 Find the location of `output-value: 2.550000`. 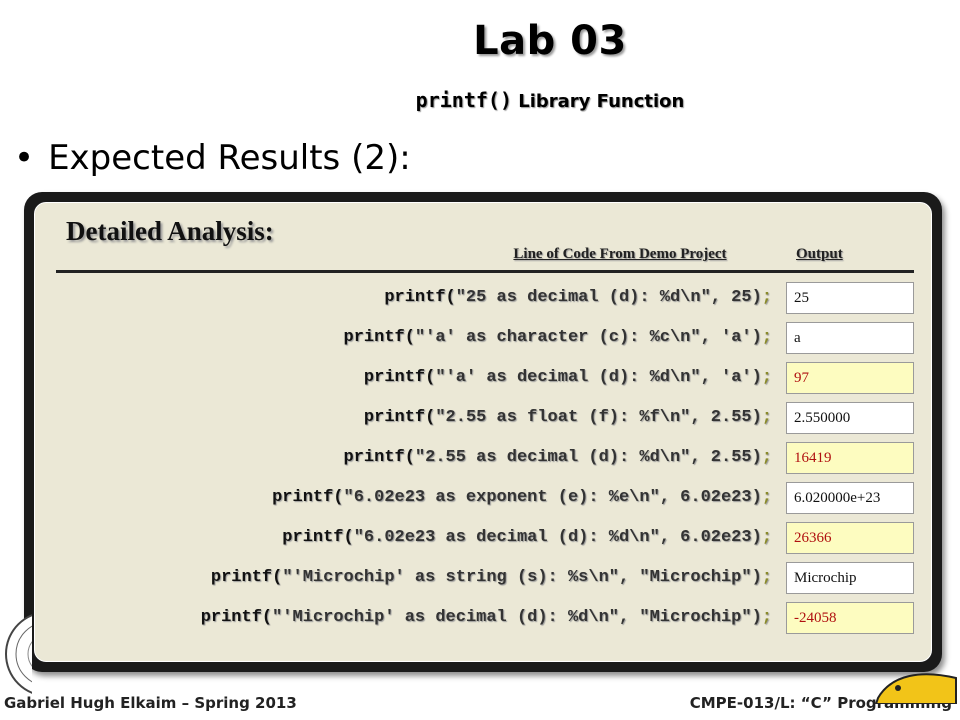

output-value: 2.550000 is located at coordinates (850, 418).